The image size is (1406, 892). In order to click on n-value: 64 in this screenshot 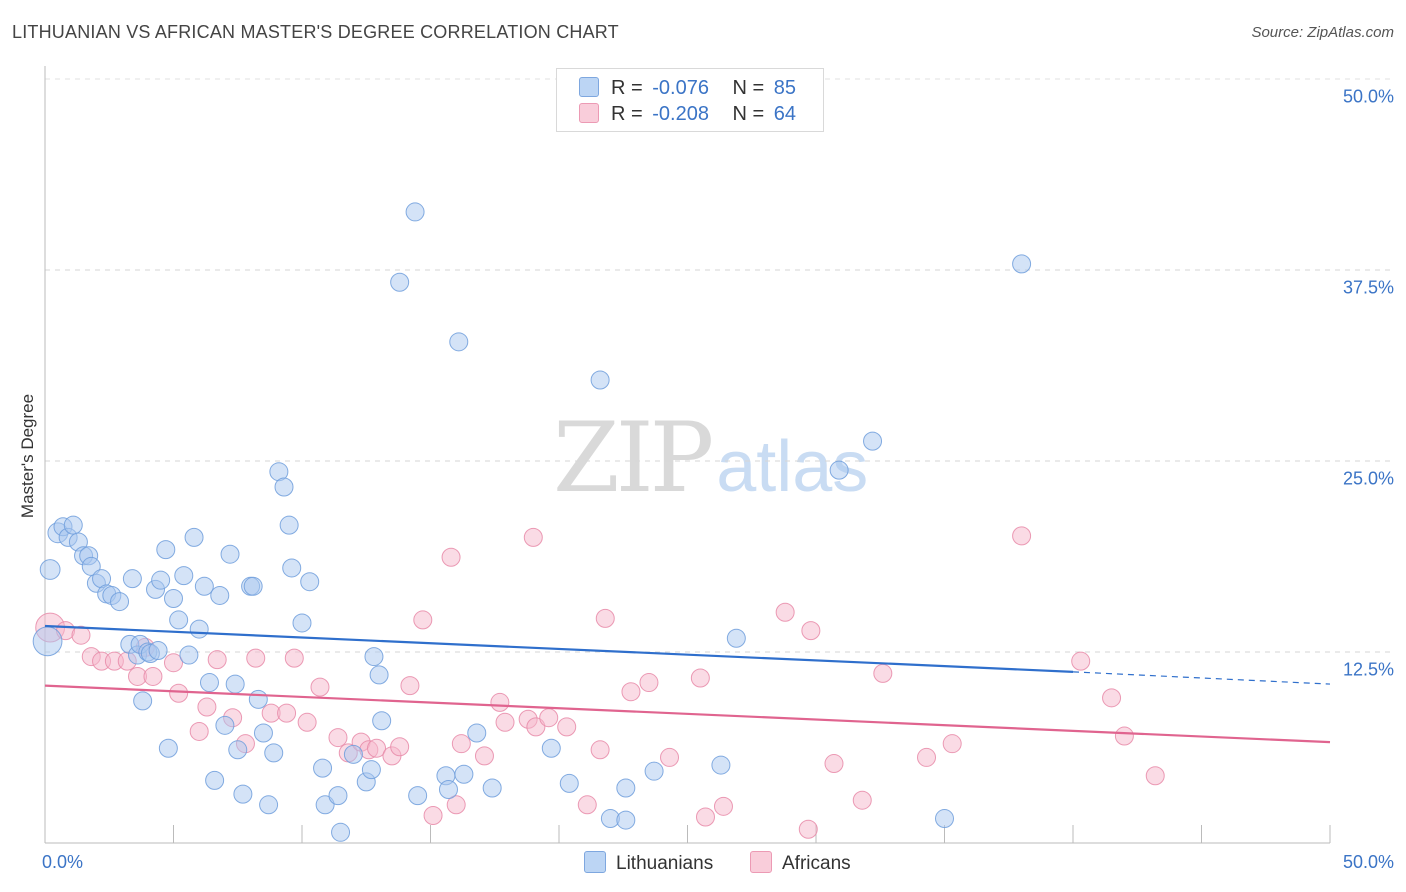, I will do `click(785, 114)`.